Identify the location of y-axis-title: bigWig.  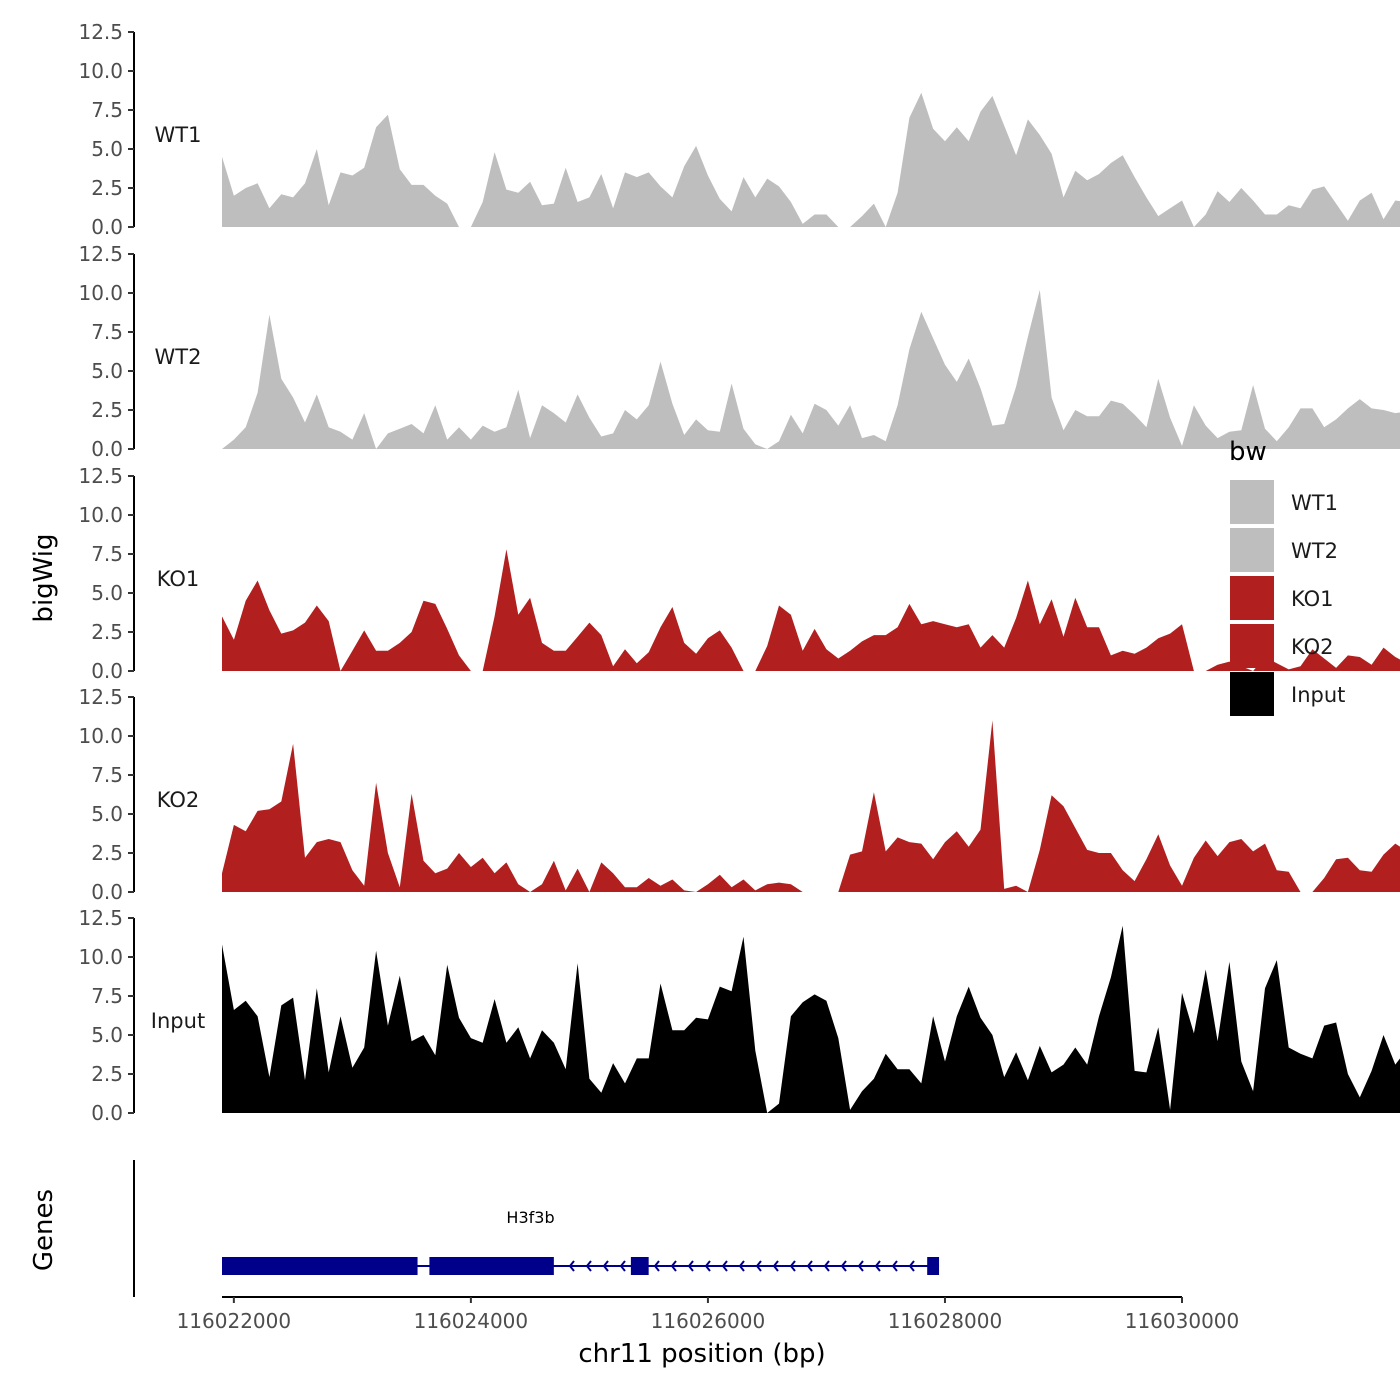
(44, 577).